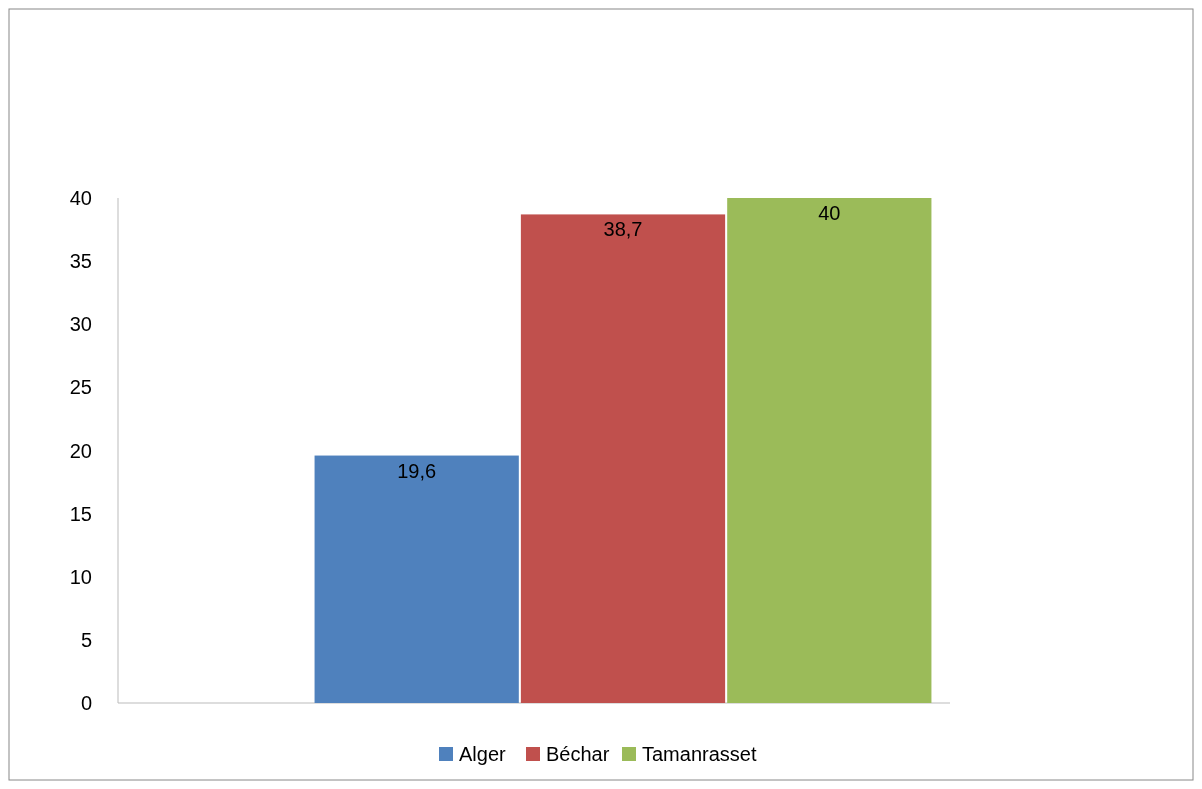 This screenshot has height=789, width=1202. What do you see at coordinates (80, 261) in the screenshot?
I see `y-tick-label: 35` at bounding box center [80, 261].